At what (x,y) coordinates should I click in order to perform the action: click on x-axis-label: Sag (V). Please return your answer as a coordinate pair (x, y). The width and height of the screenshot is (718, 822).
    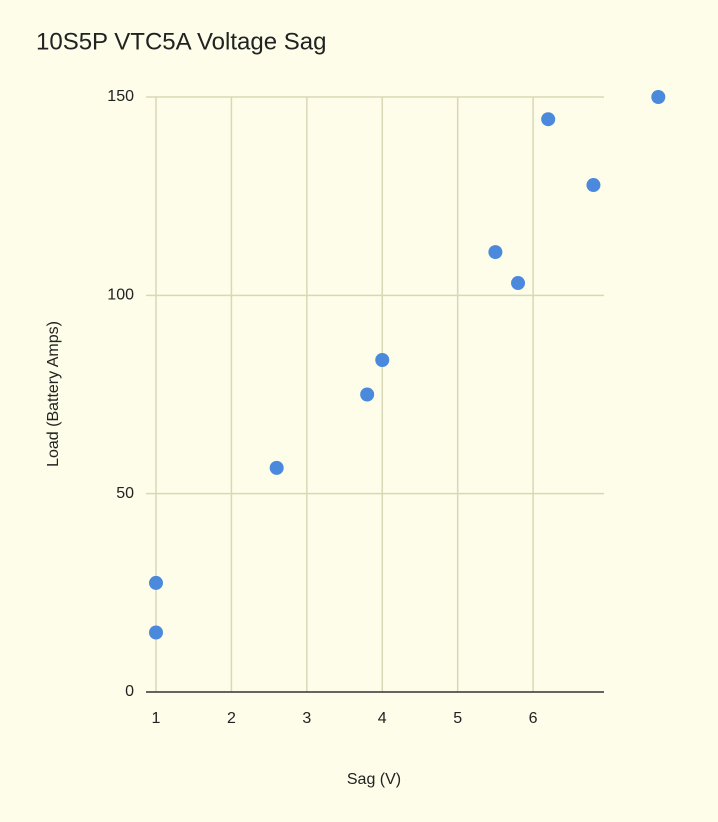
    Looking at the image, I should click on (374, 779).